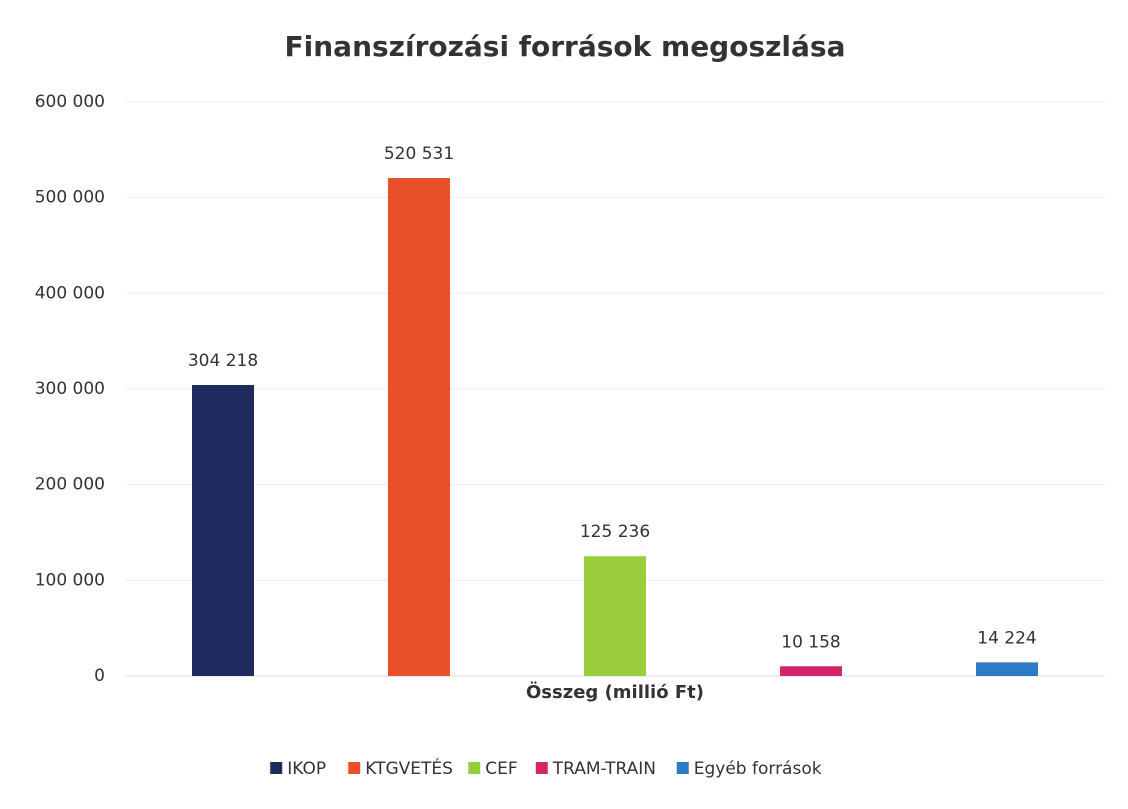 The image size is (1128, 809). Describe the element at coordinates (223, 361) in the screenshot. I see `data-label: 304 218` at that location.